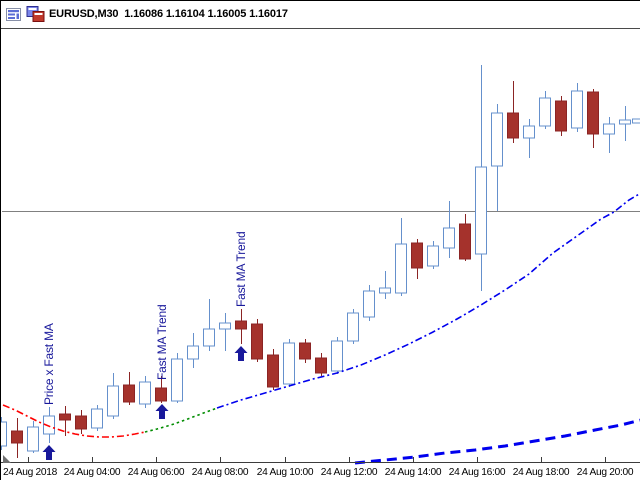  I want to click on corner-triangle, so click(7, 459).